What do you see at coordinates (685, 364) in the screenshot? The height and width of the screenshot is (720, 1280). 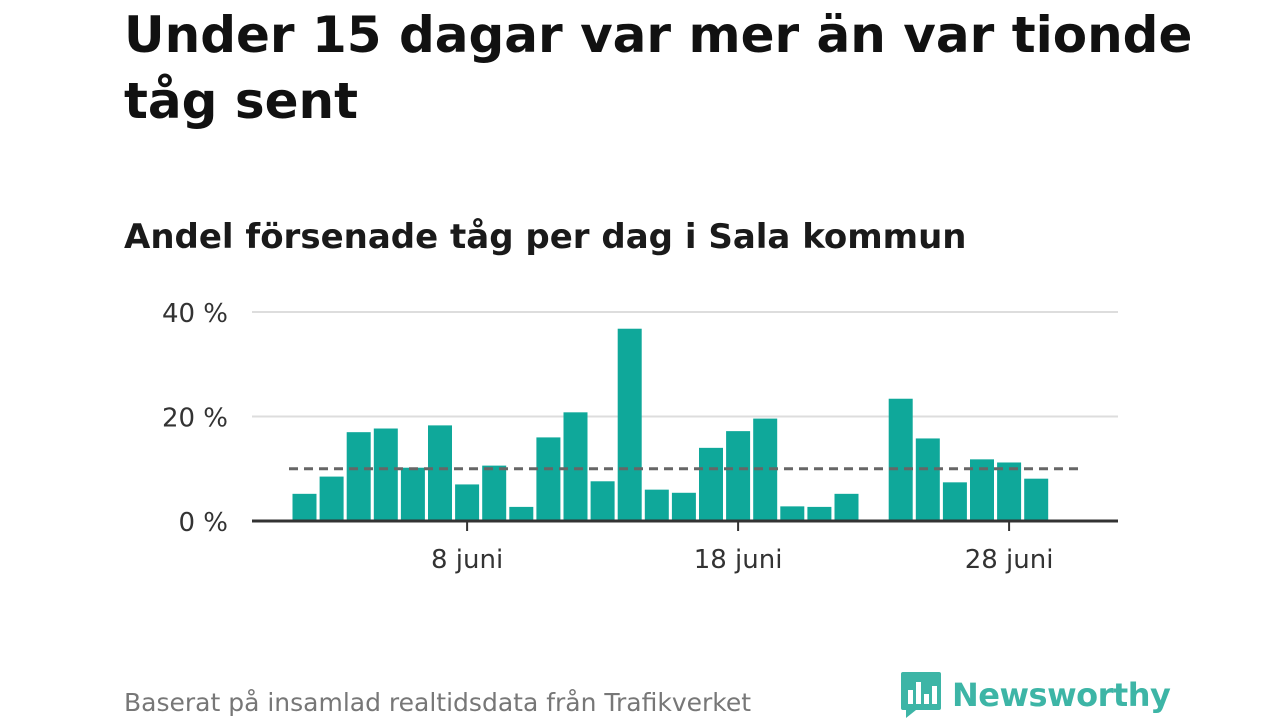 I see `grid-lines` at bounding box center [685, 364].